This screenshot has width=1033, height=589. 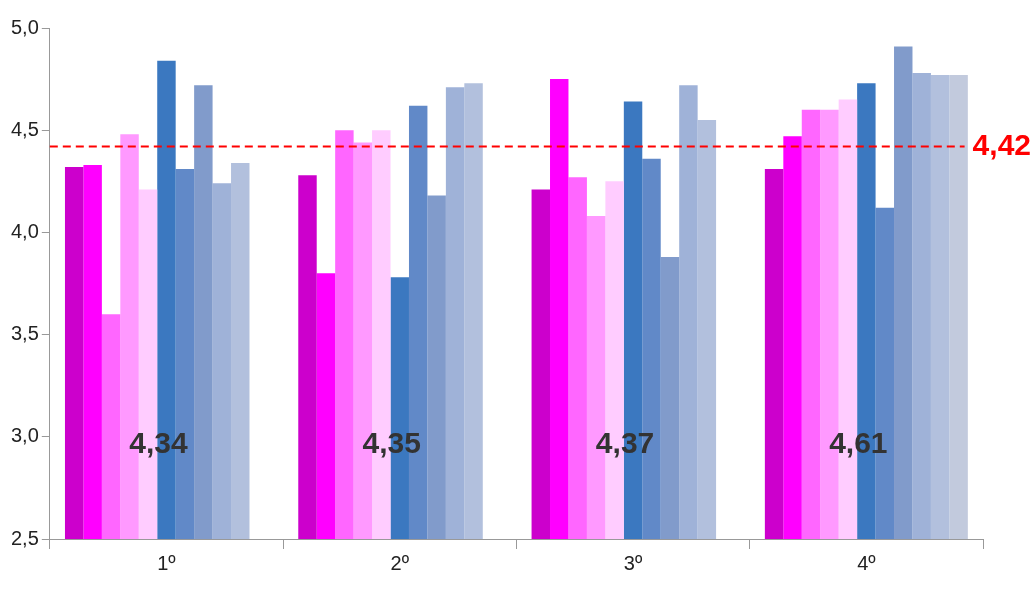 I want to click on y-tick-label: 3,0, so click(x=24, y=435).